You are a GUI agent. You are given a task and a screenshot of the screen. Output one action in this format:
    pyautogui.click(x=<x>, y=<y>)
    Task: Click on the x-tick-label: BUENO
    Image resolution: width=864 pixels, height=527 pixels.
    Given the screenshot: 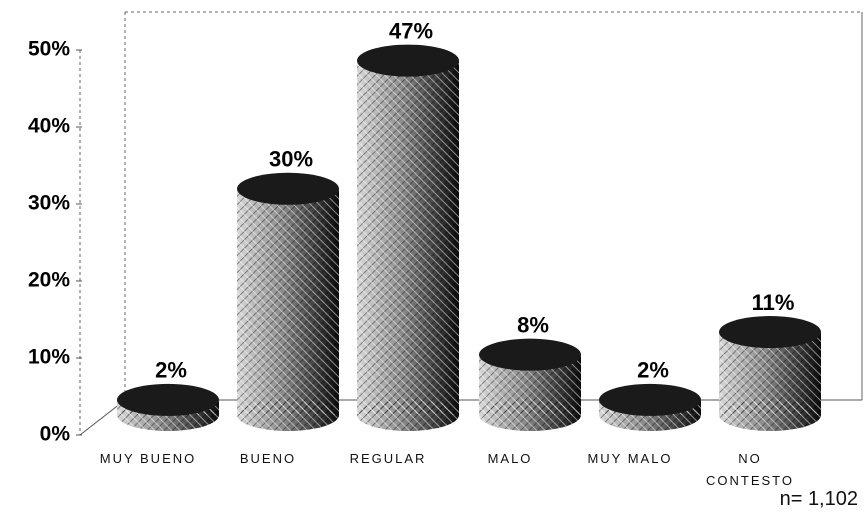 What is the action you would take?
    pyautogui.click(x=268, y=458)
    